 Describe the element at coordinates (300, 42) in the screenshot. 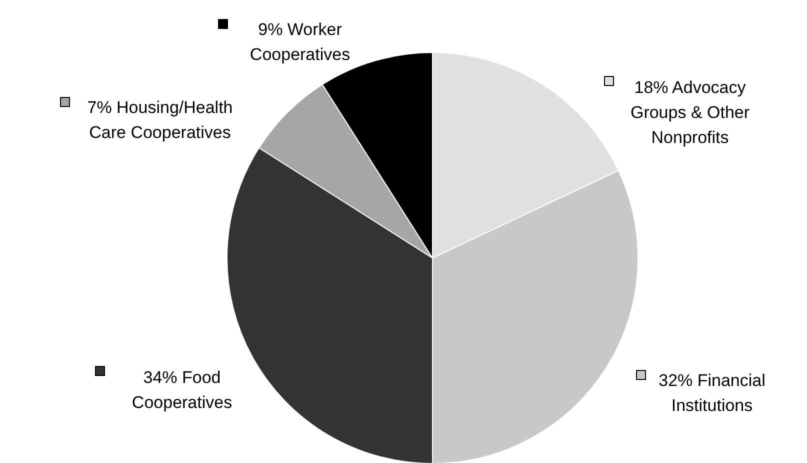

I see `legend-label: 9% Worker Cooperatives` at that location.